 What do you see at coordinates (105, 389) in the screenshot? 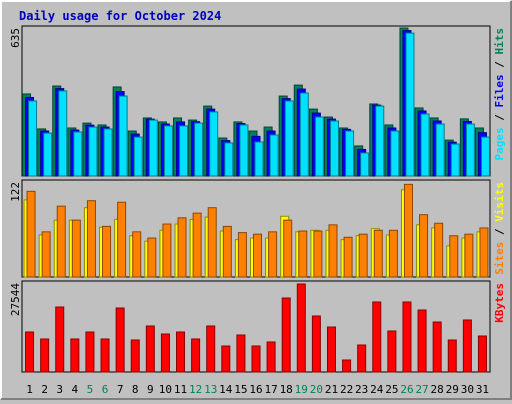
I see `x-tick-label: 6` at bounding box center [105, 389].